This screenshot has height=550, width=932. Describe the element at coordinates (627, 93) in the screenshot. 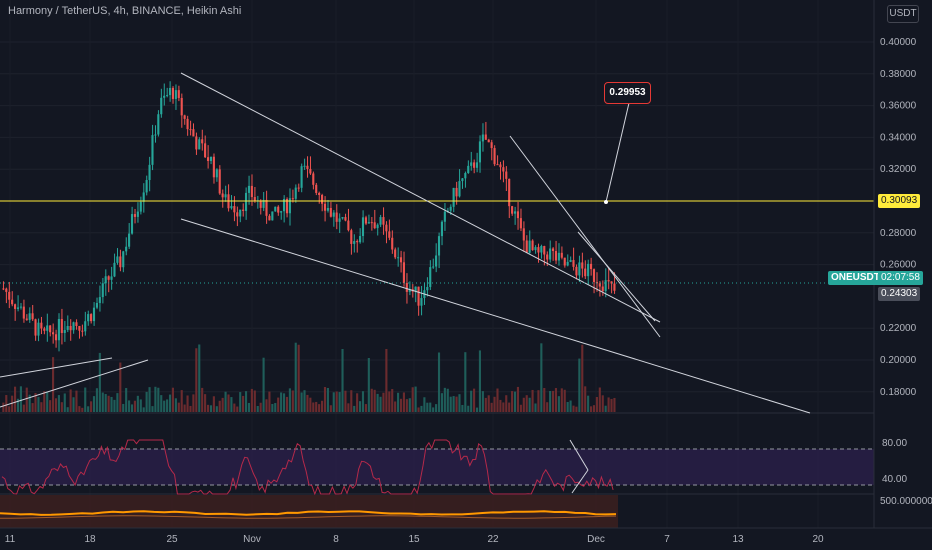

I see `price-callout: 0.29953` at that location.